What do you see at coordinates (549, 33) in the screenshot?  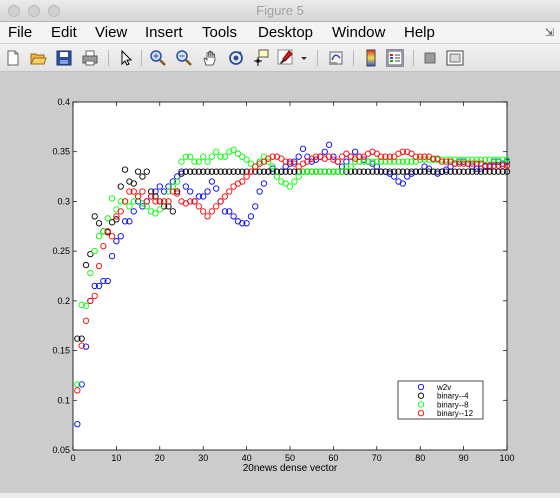 I see `restore-icon: ⇲` at bounding box center [549, 33].